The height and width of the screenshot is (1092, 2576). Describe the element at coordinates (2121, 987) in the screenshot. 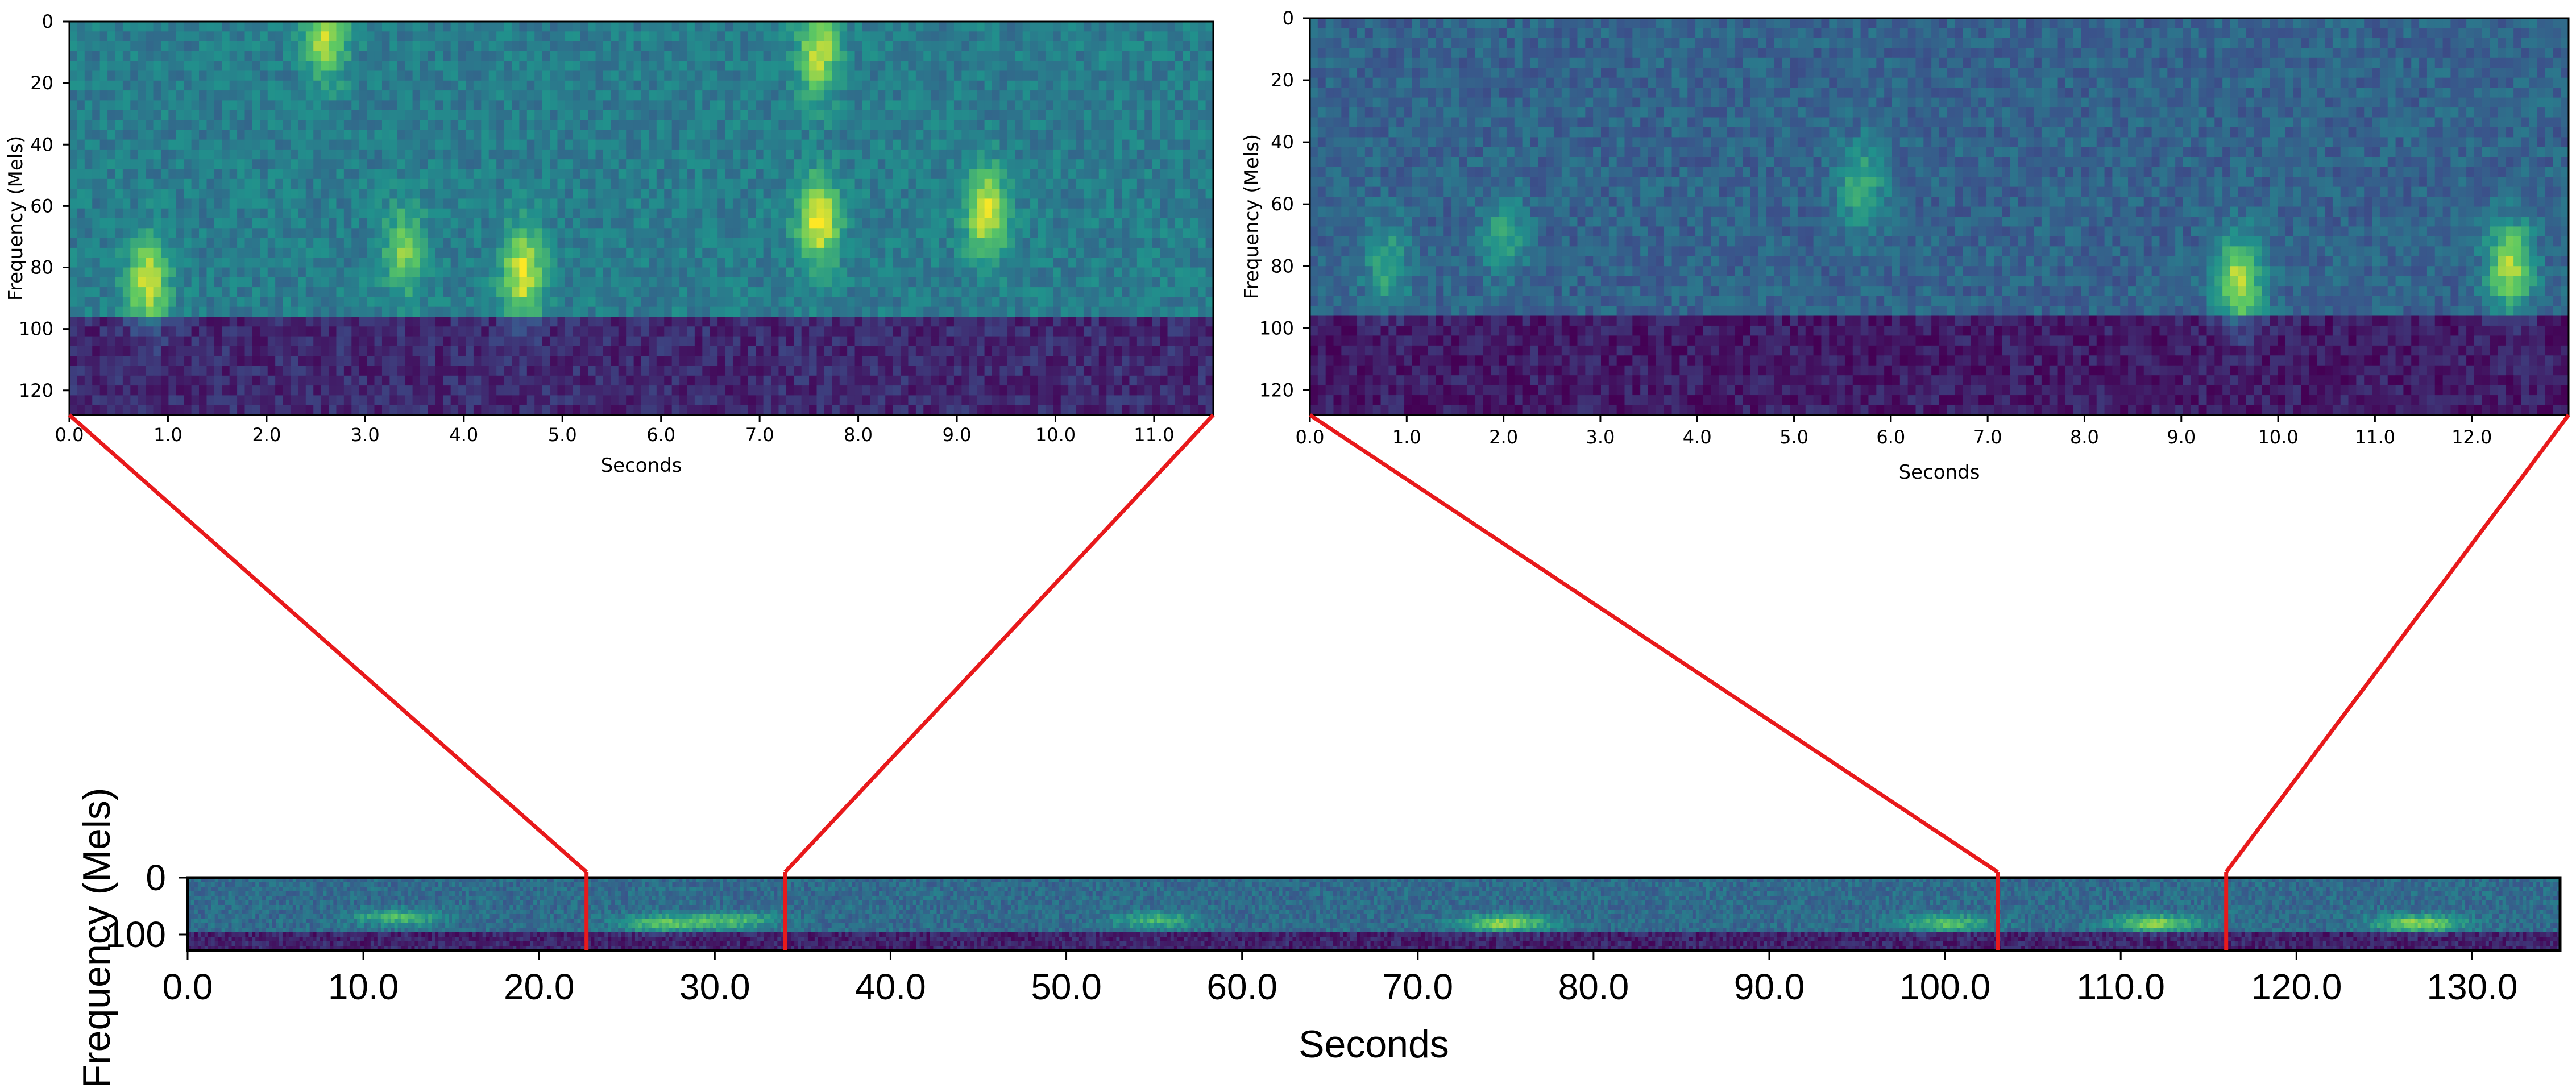

I see `x-tick-label: 110.0` at that location.